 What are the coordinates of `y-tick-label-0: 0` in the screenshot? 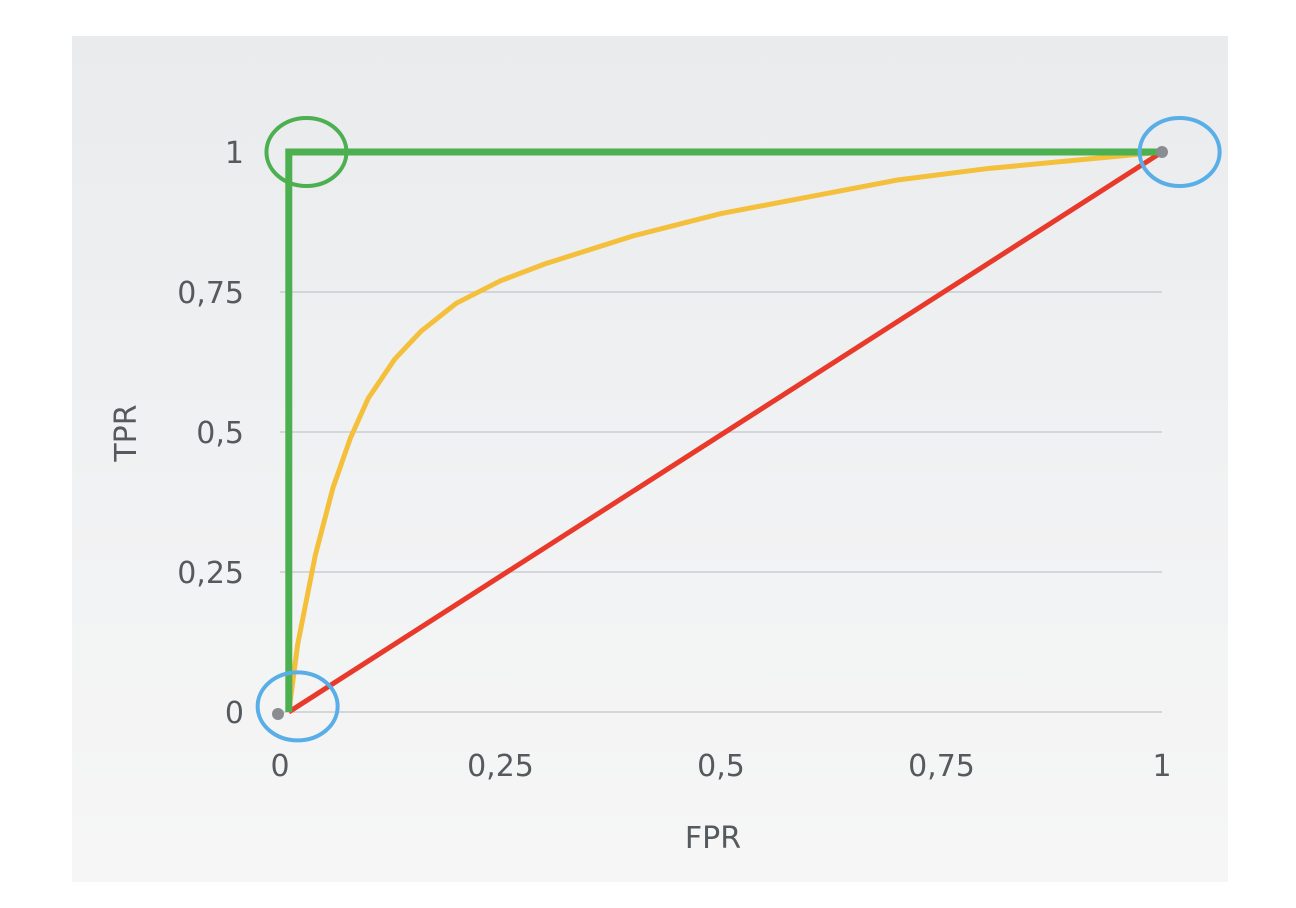 It's located at (234, 713).